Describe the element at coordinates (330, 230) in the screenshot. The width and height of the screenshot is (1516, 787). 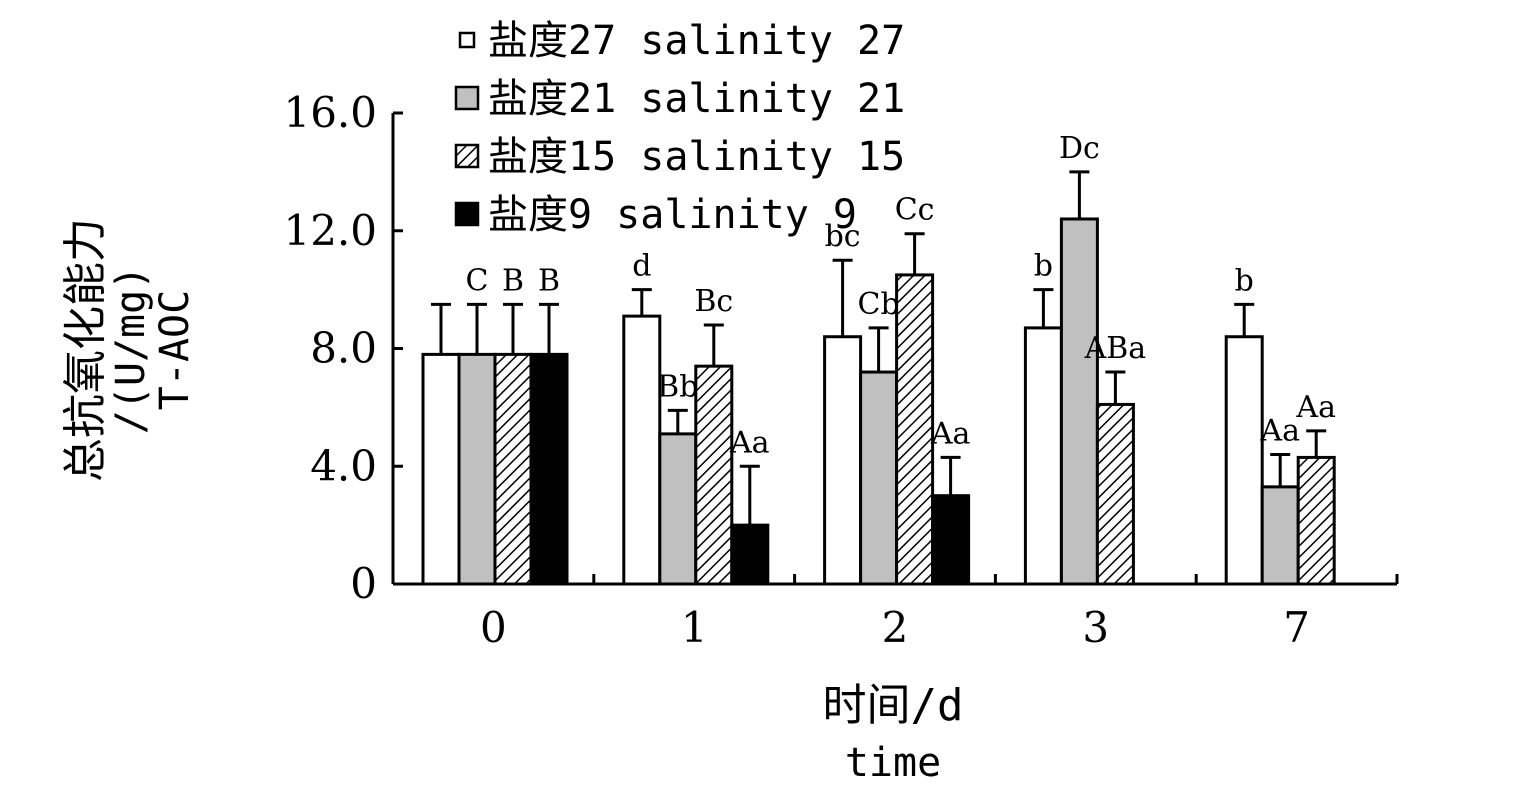
I see `y-tick-label: 12.0` at that location.